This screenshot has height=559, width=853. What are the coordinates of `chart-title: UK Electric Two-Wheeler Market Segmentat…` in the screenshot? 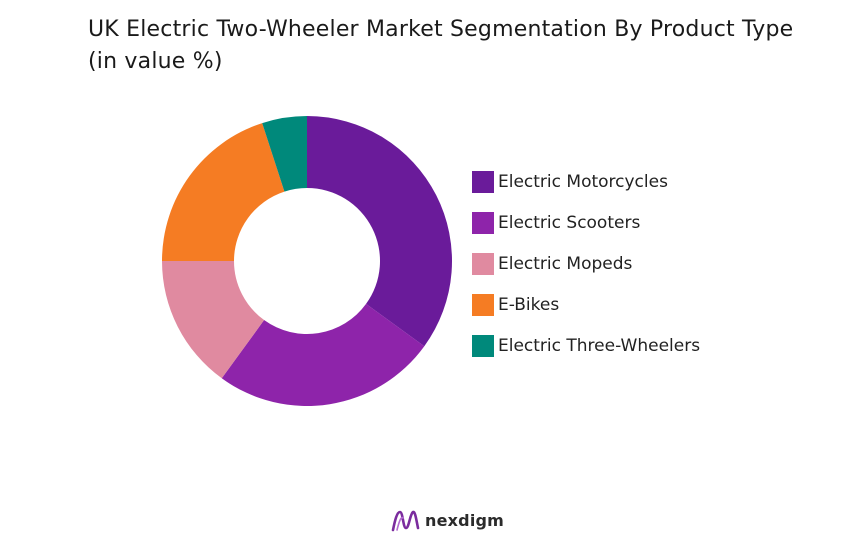 It's located at (441, 45).